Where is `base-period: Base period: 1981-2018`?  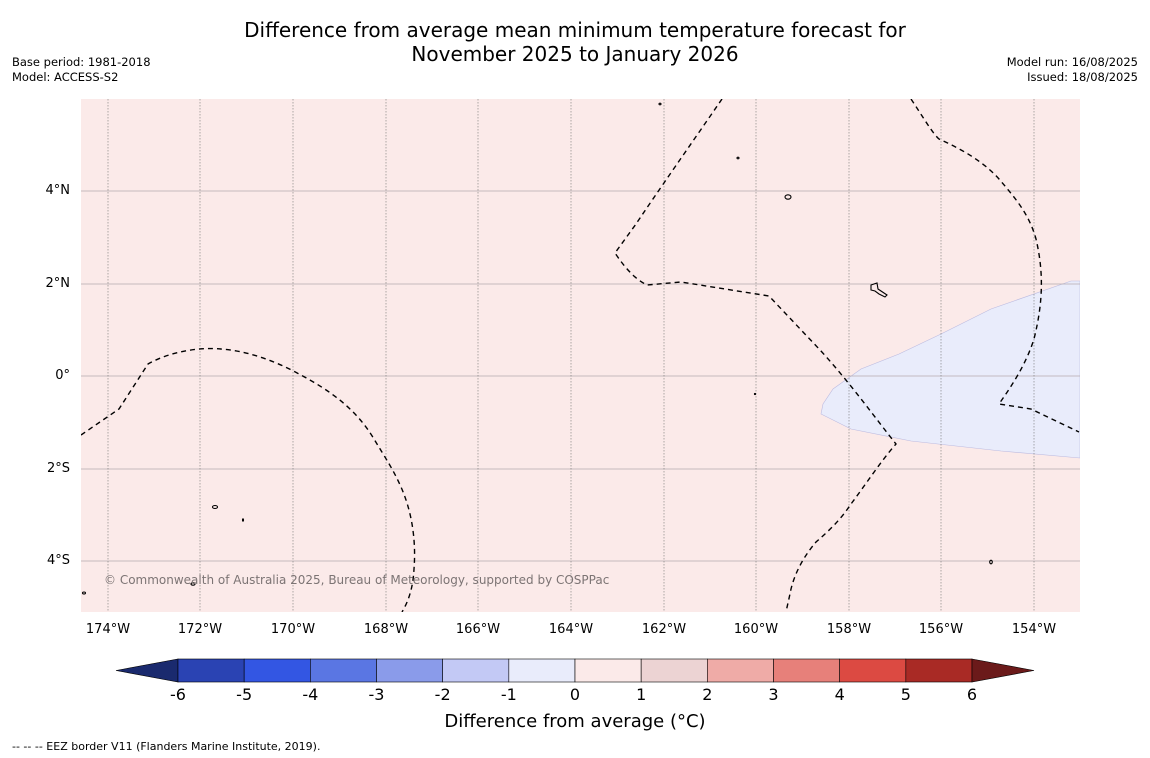
base-period: Base period: 1981-2018 is located at coordinates (81, 62).